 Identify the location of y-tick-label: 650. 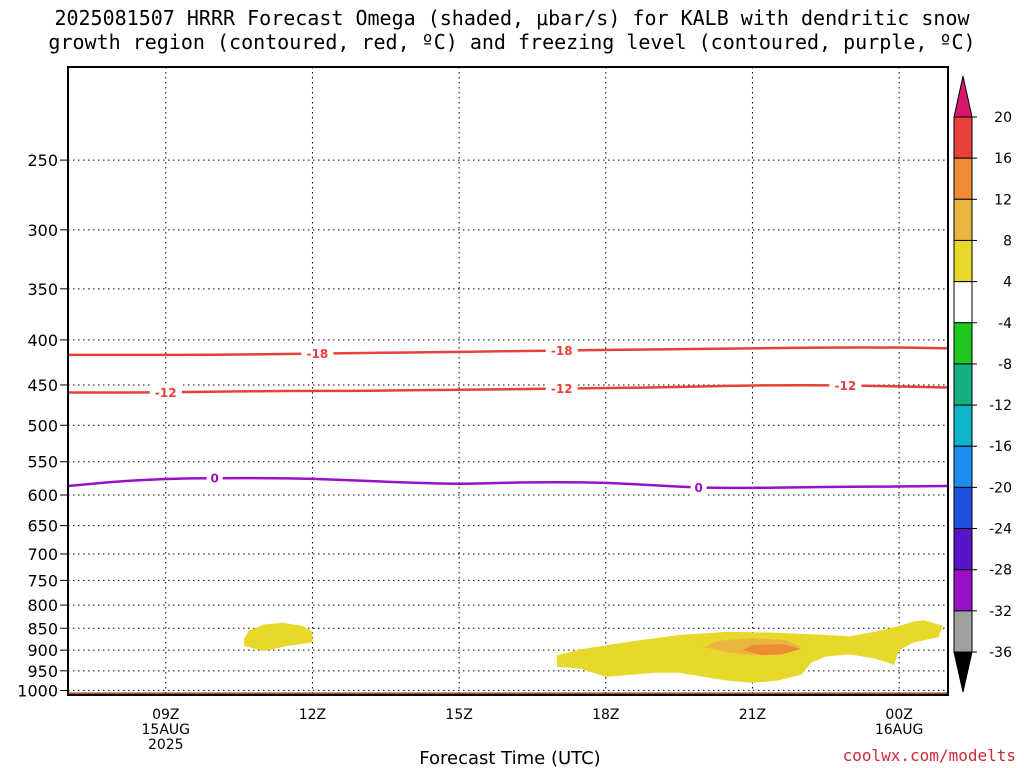
(42, 526).